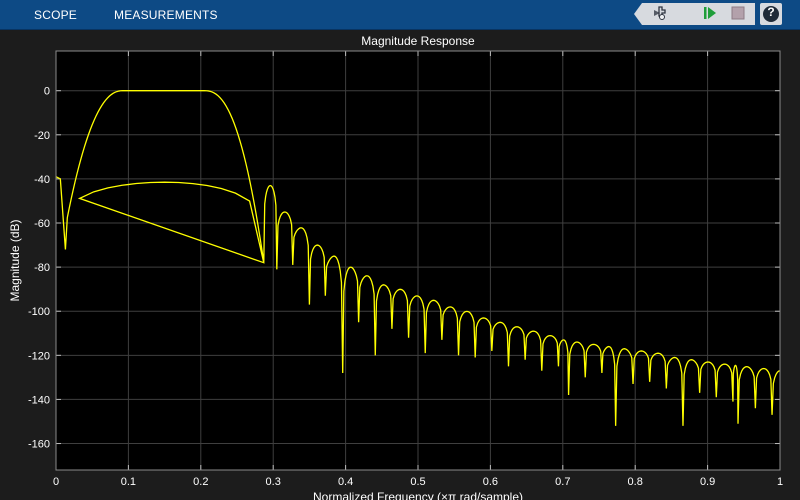  I want to click on x-tick-label: 0.4, so click(345, 482).